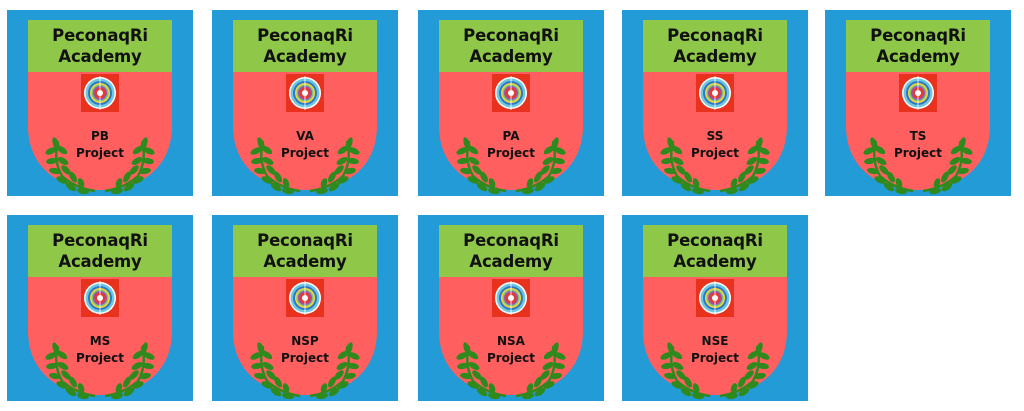 The image size is (1024, 411). I want to click on project-code: SS, so click(715, 136).